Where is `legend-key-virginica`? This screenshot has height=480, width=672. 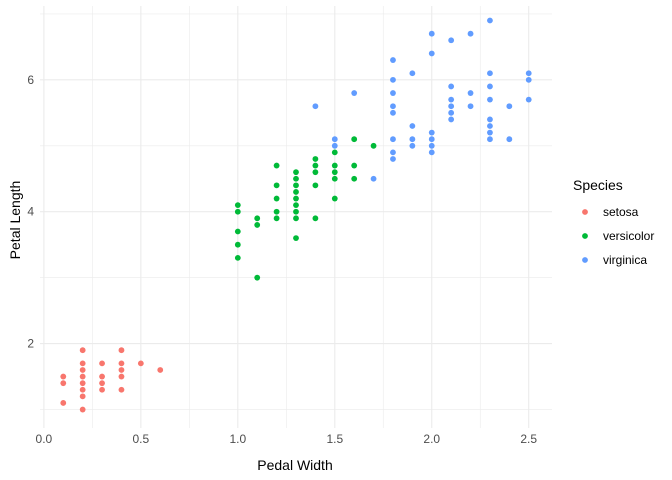 legend-key-virginica is located at coordinates (585, 260).